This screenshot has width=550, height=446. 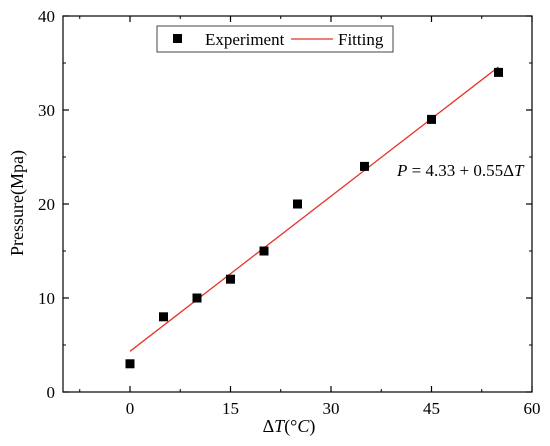 I want to click on y-tick-label: 10, so click(x=46, y=298).